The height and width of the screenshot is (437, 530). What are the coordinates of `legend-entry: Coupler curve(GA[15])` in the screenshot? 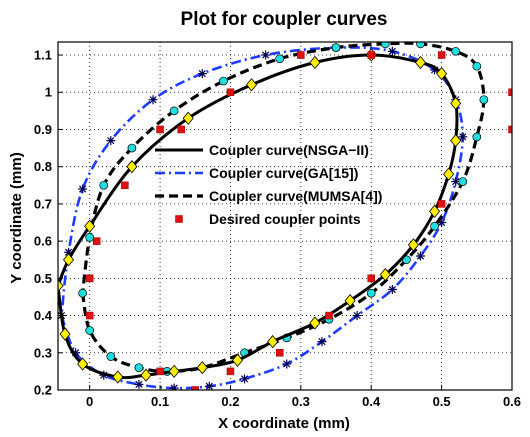 It's located at (256, 173).